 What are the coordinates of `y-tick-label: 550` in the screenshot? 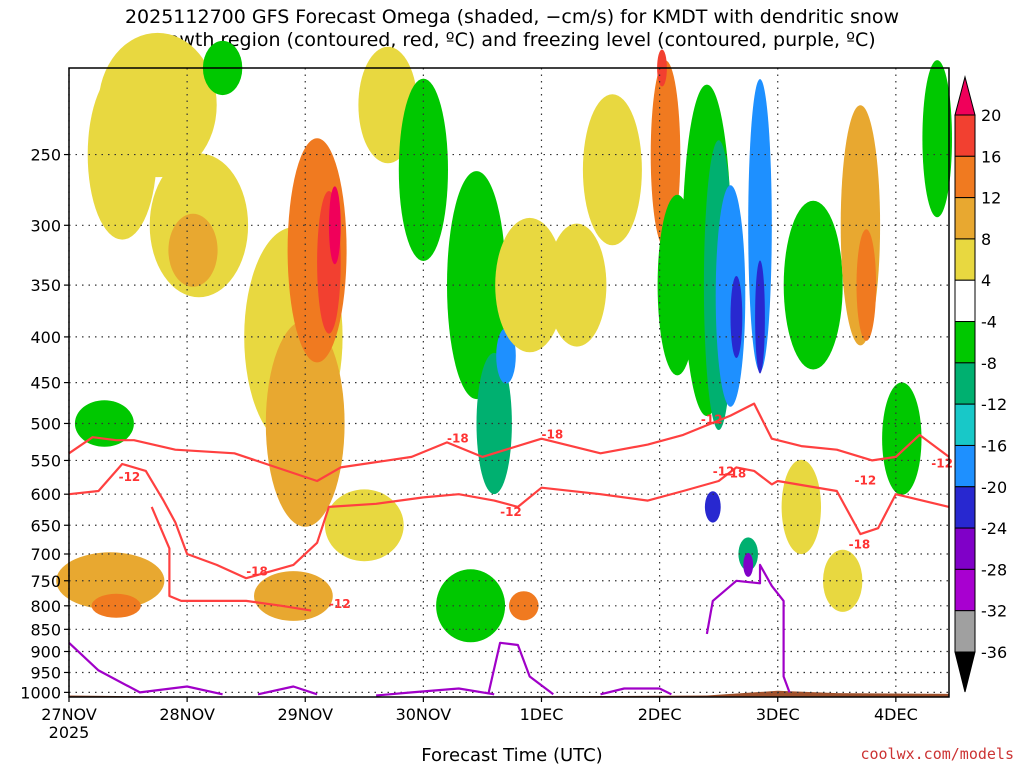 It's located at (45, 460).